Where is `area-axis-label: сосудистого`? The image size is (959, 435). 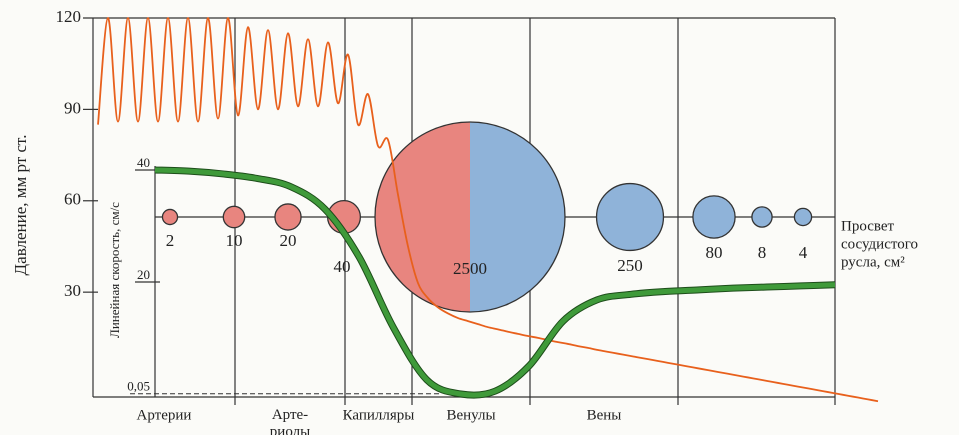
area-axis-label: сосудистого is located at coordinates (879, 244).